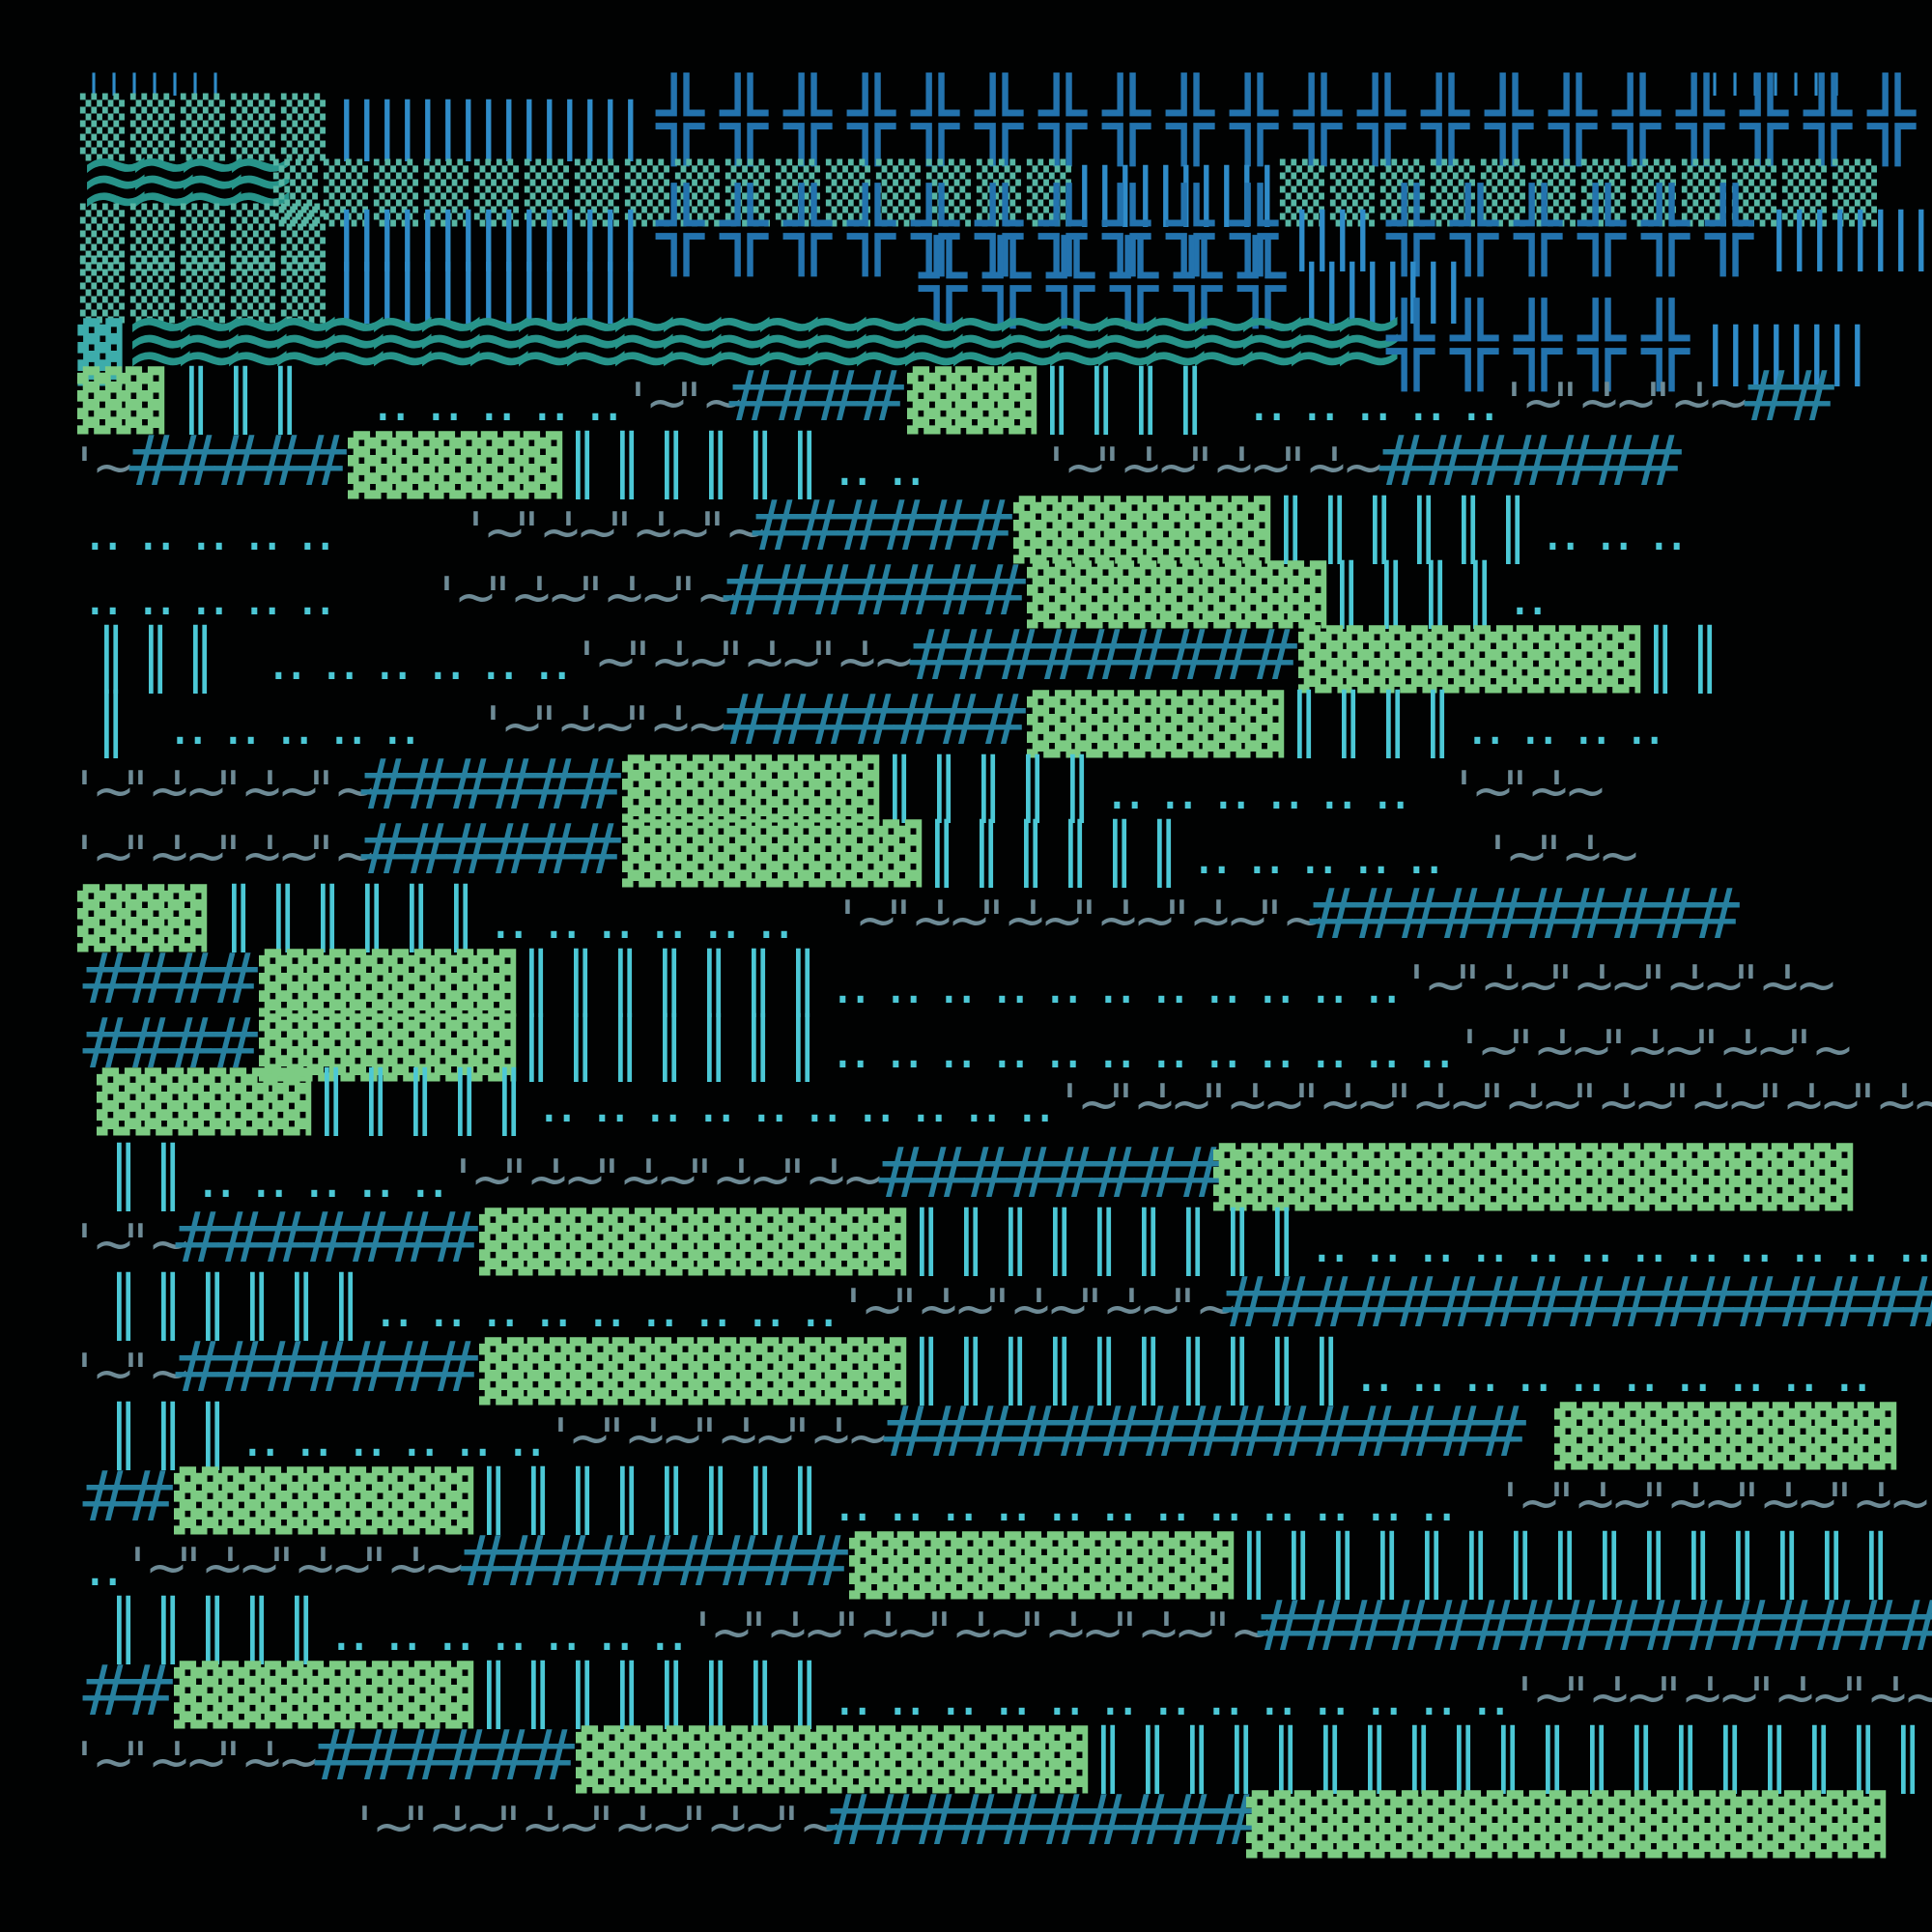 The image size is (1932, 1932). What do you see at coordinates (202, 238) in the screenshot?
I see `glyph-run-teal-sparse-shade-block: ▒▒▒▒▒` at bounding box center [202, 238].